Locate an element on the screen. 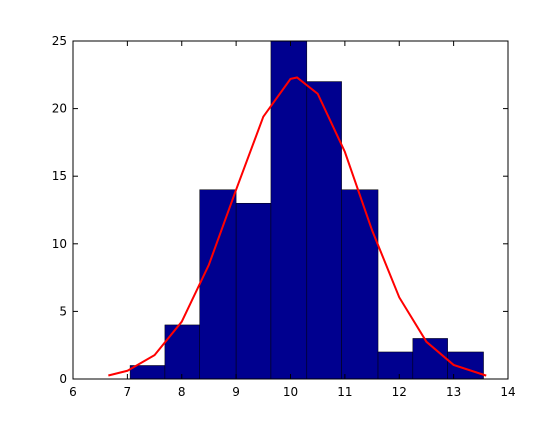 The width and height of the screenshot is (560, 425). x-tick-label: 14 is located at coordinates (507, 392).